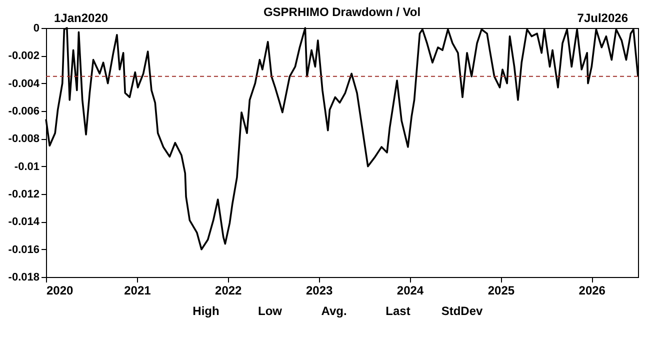 The height and width of the screenshot is (353, 657). I want to click on x-tick-label: 2020, so click(60, 291).